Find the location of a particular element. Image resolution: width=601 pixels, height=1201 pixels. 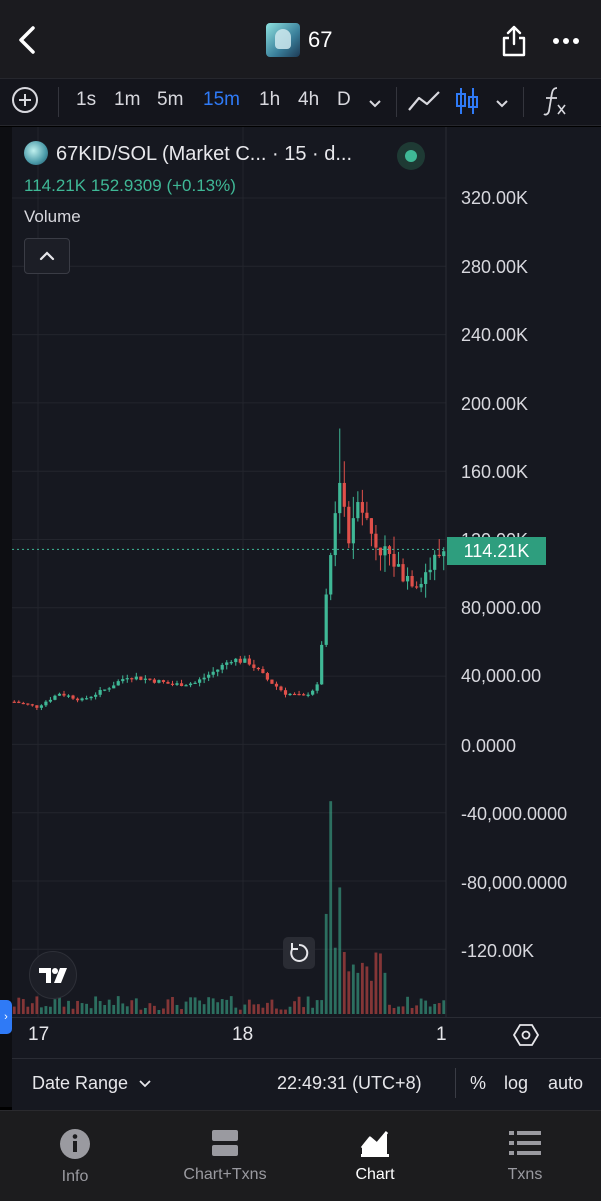

x-axis-label: 1 is located at coordinates (441, 1034).